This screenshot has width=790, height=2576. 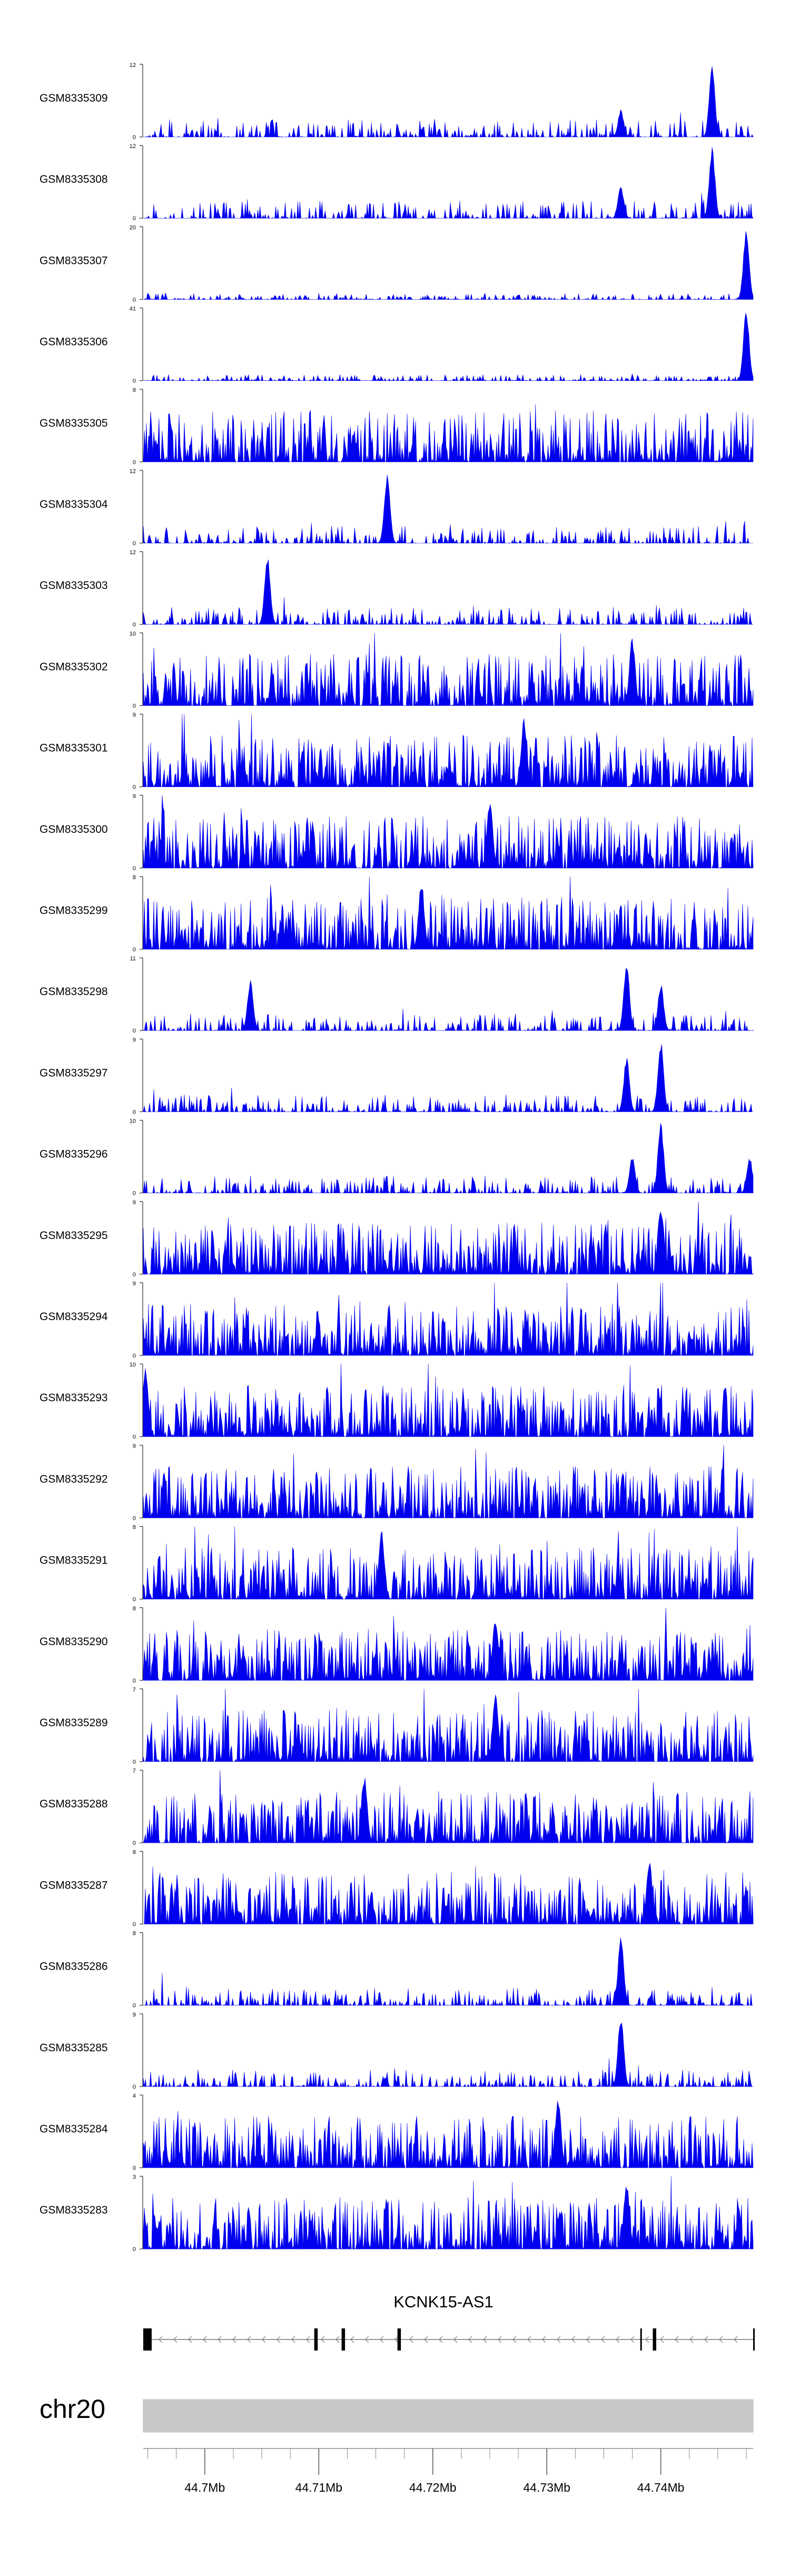 What do you see at coordinates (396, 1076) in the screenshot?
I see `track-GSM8335297: GSM8335297 9 0` at bounding box center [396, 1076].